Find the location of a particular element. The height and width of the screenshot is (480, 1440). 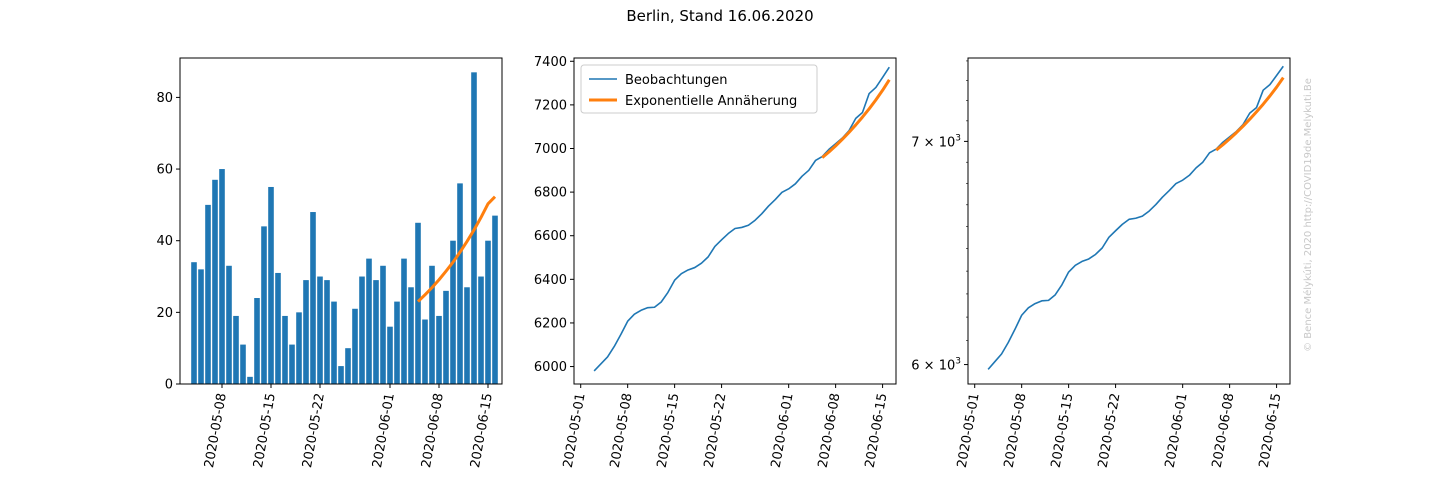

legend-fit-label: Exponentielle Annäherung is located at coordinates (711, 101).